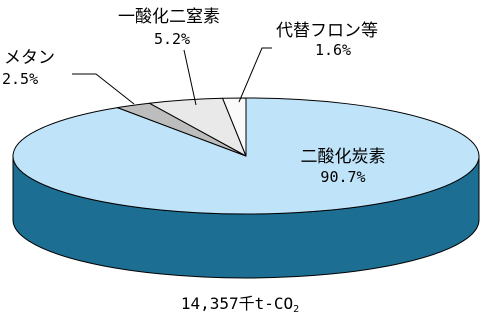  What do you see at coordinates (20, 79) in the screenshot?
I see `label-methane-value: 2.5%` at bounding box center [20, 79].